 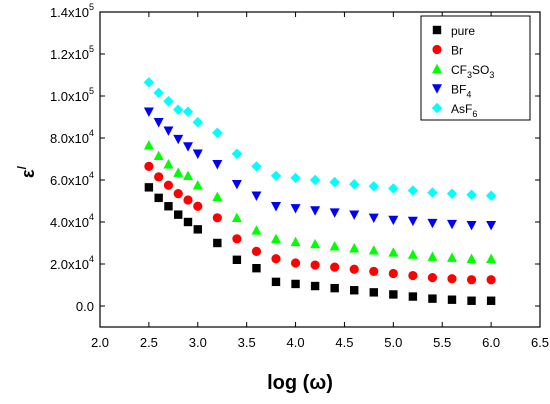 I want to click on y-tick-label: 6.0x10⁴, so click(x=72, y=179).